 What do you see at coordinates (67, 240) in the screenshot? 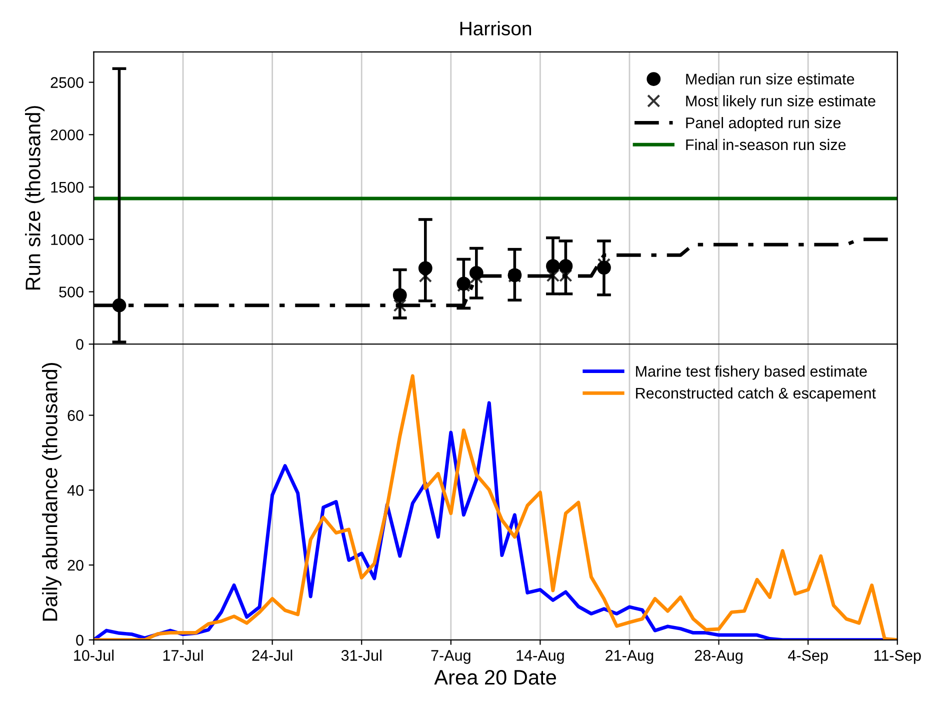
I see `y-tick-label: 1000` at bounding box center [67, 240].